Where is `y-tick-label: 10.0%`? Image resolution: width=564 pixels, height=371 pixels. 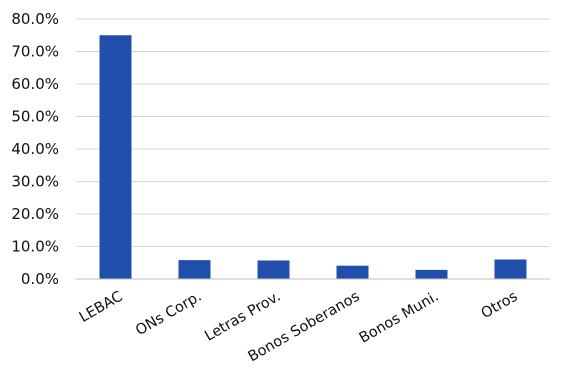
y-tick-label: 10.0% is located at coordinates (35, 247).